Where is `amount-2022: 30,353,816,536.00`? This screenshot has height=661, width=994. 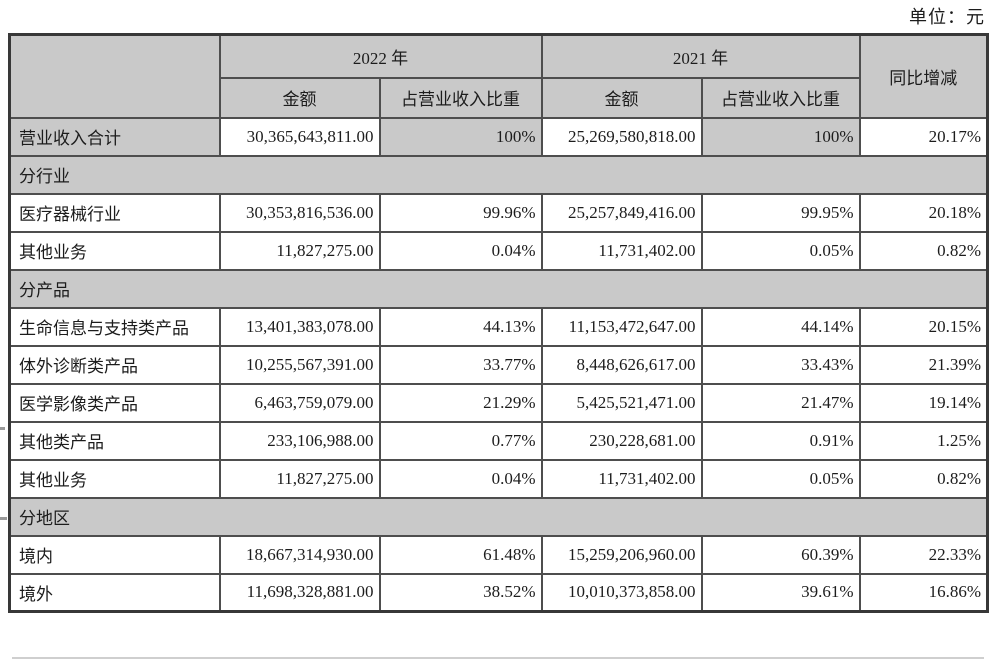 amount-2022: 30,353,816,536.00 is located at coordinates (299, 212).